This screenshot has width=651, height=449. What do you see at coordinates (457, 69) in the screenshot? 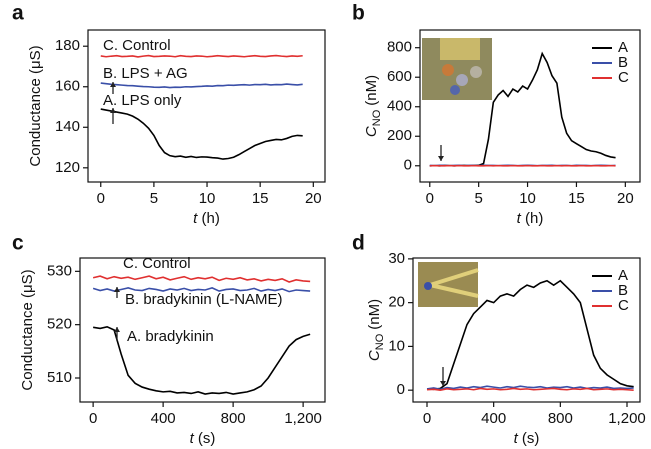
I see `inset-image-b` at bounding box center [457, 69].